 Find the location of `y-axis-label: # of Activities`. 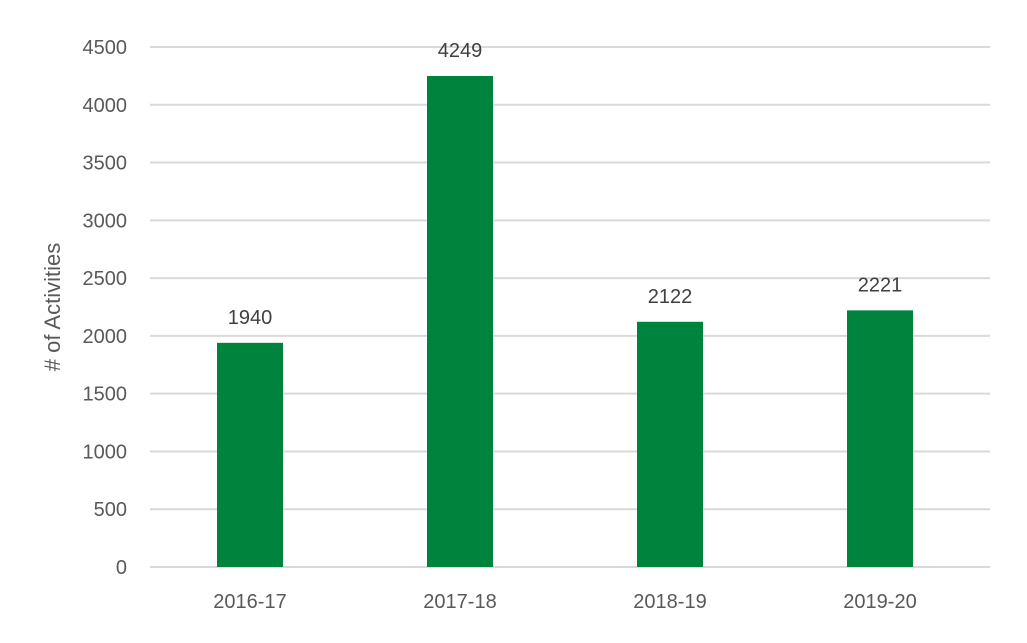

y-axis-label: # of Activities is located at coordinates (52, 307).